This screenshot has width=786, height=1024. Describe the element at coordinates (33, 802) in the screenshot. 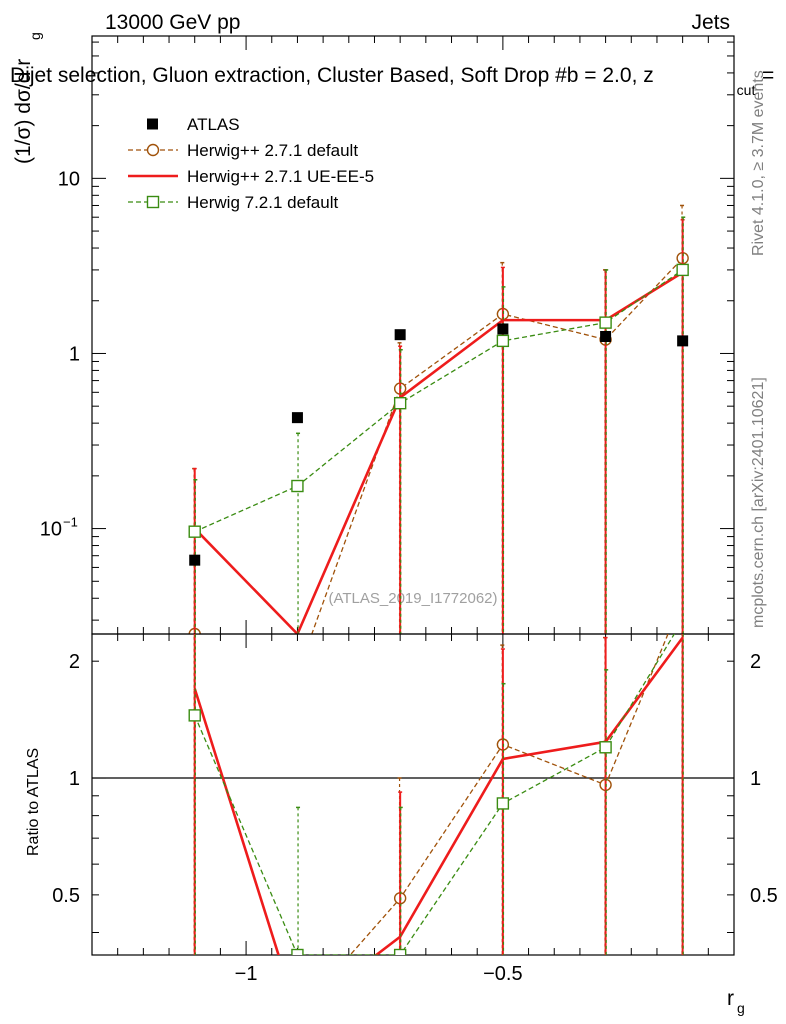

I see `ratio-y-axis-title: Ratio to ATLAS` at that location.